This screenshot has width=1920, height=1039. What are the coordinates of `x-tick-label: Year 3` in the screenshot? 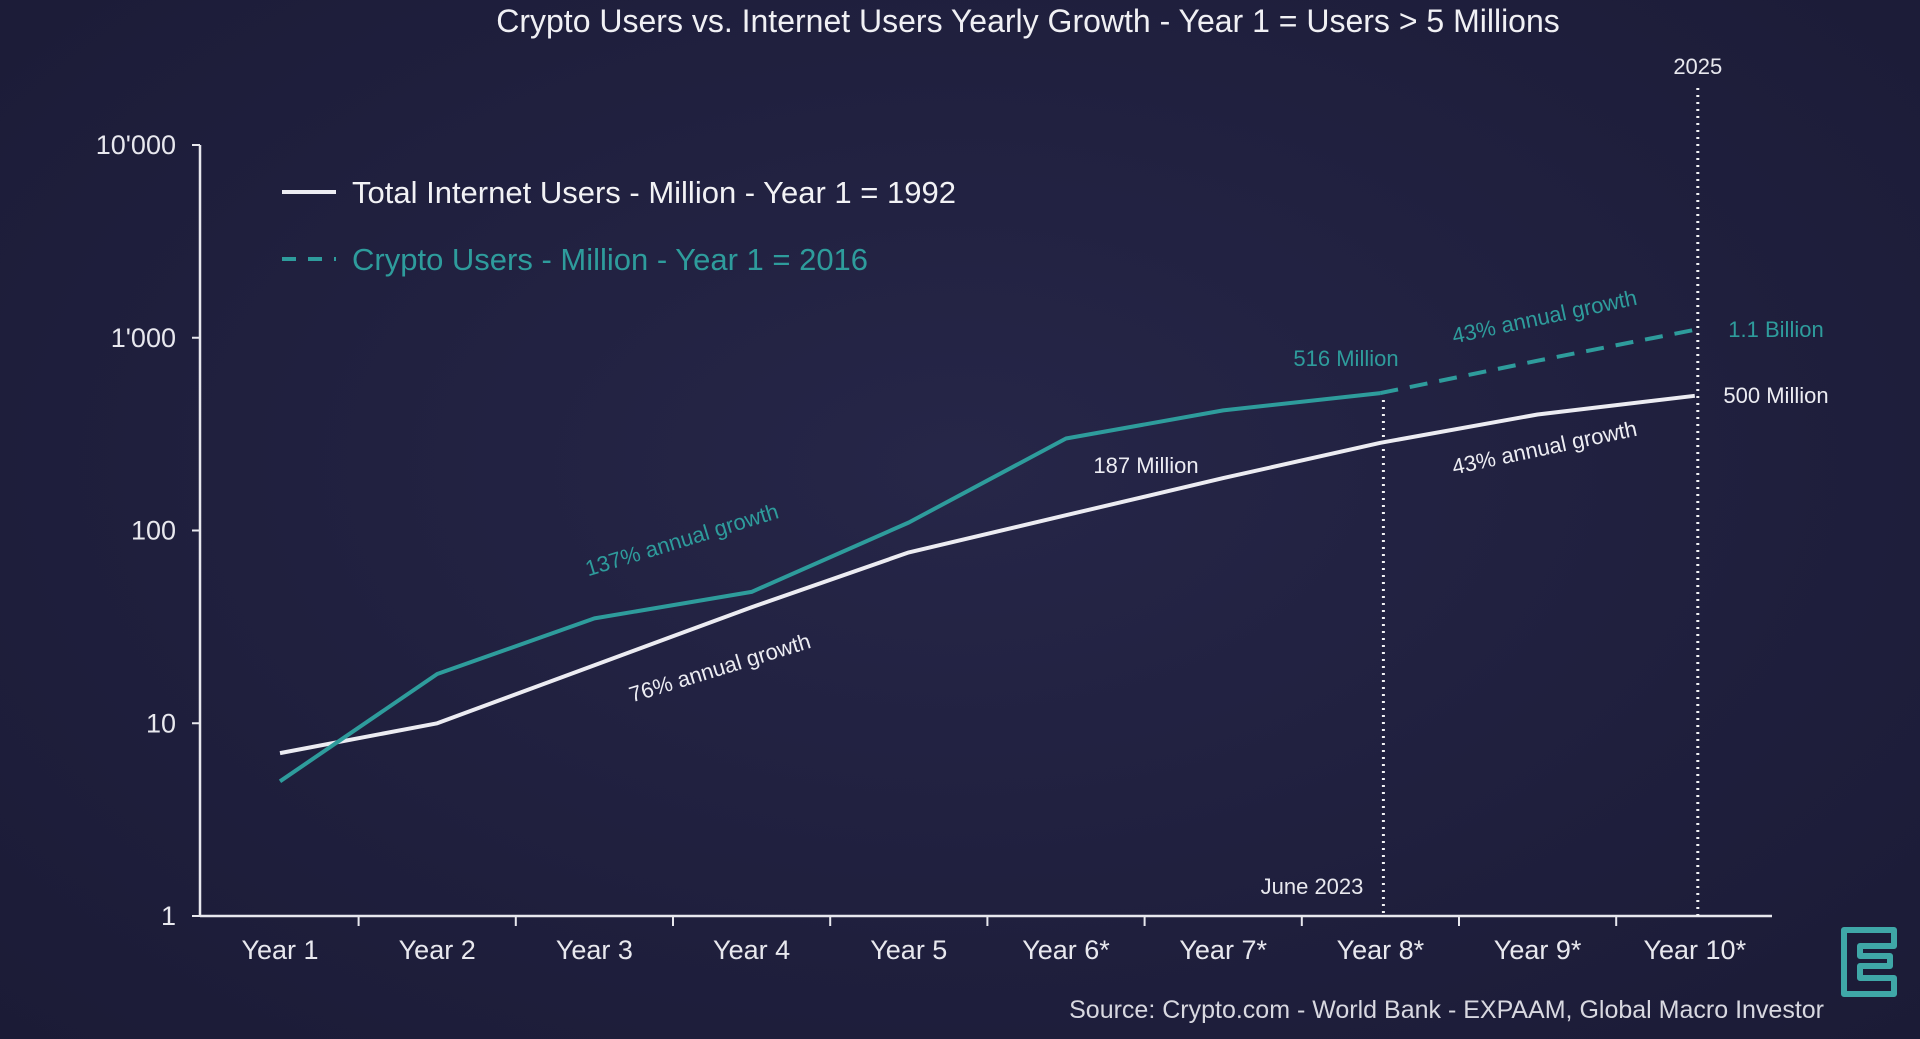 It's located at (594, 950).